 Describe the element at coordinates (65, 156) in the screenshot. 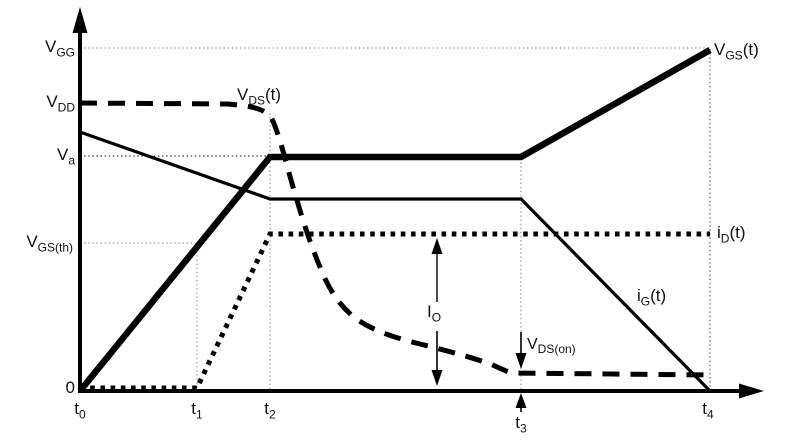

I see `y-label-va: Va` at that location.